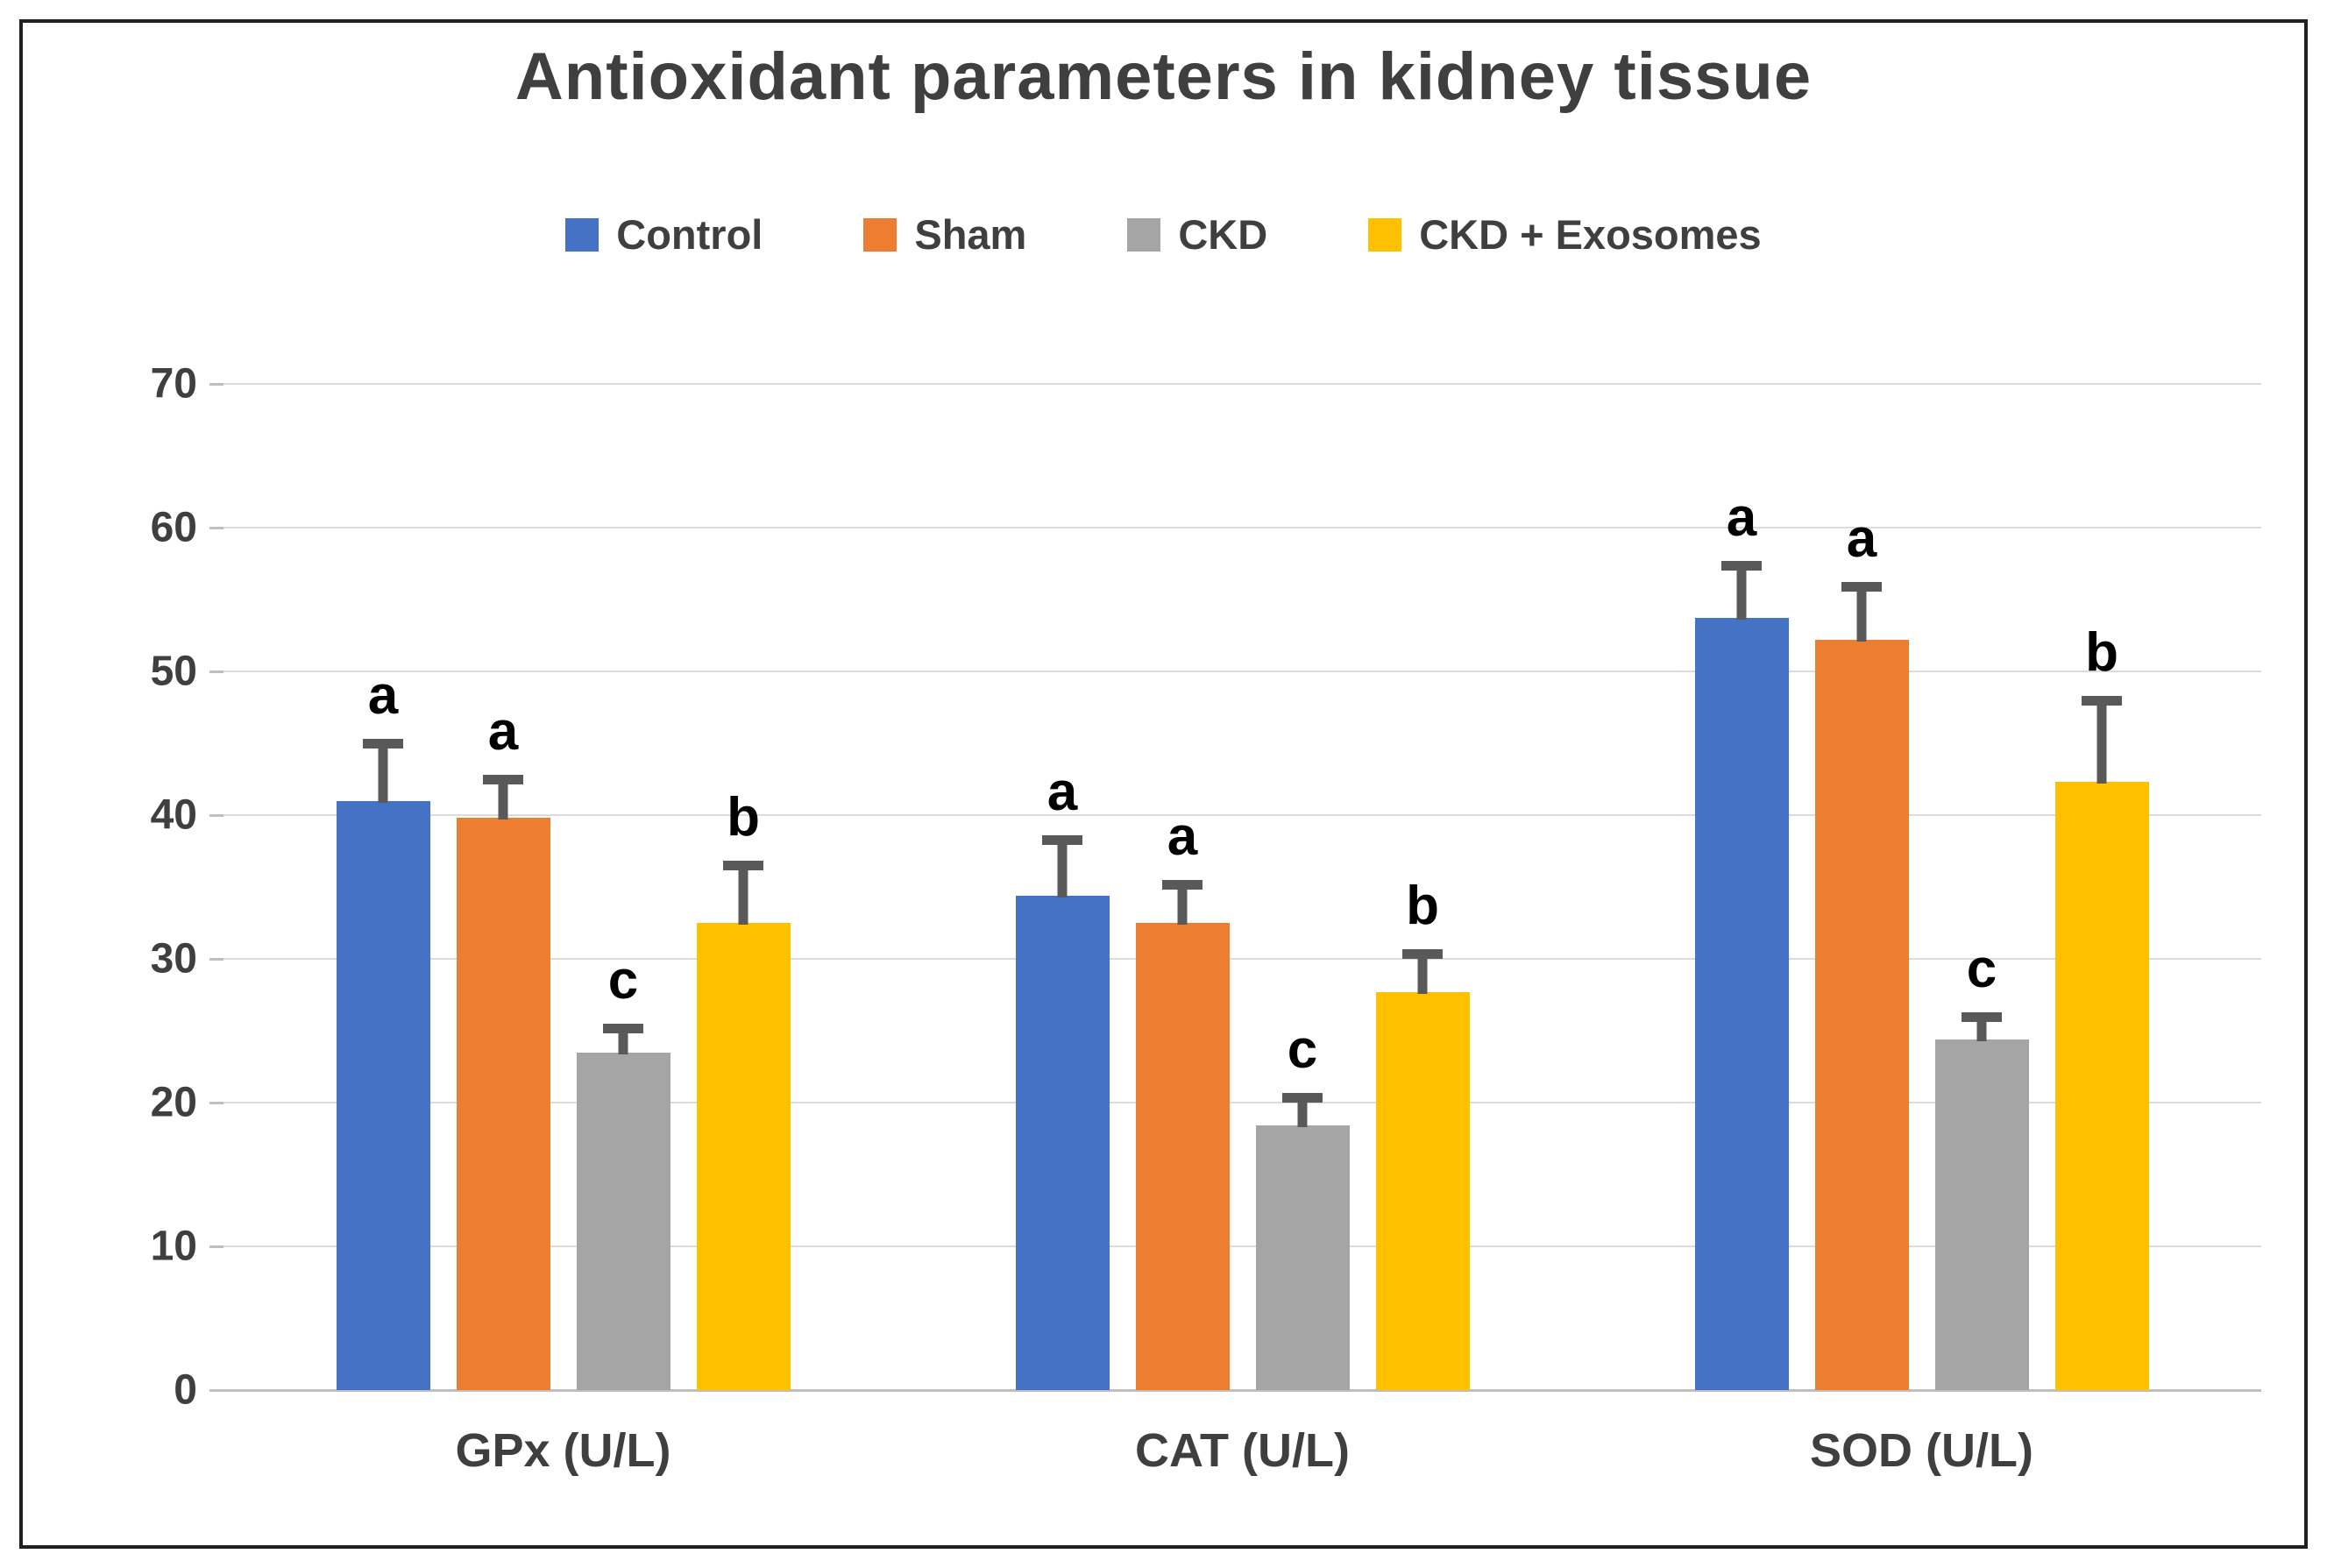 This screenshot has height=1568, width=2327. What do you see at coordinates (1223, 234) in the screenshot?
I see `legend-label: CKD` at bounding box center [1223, 234].